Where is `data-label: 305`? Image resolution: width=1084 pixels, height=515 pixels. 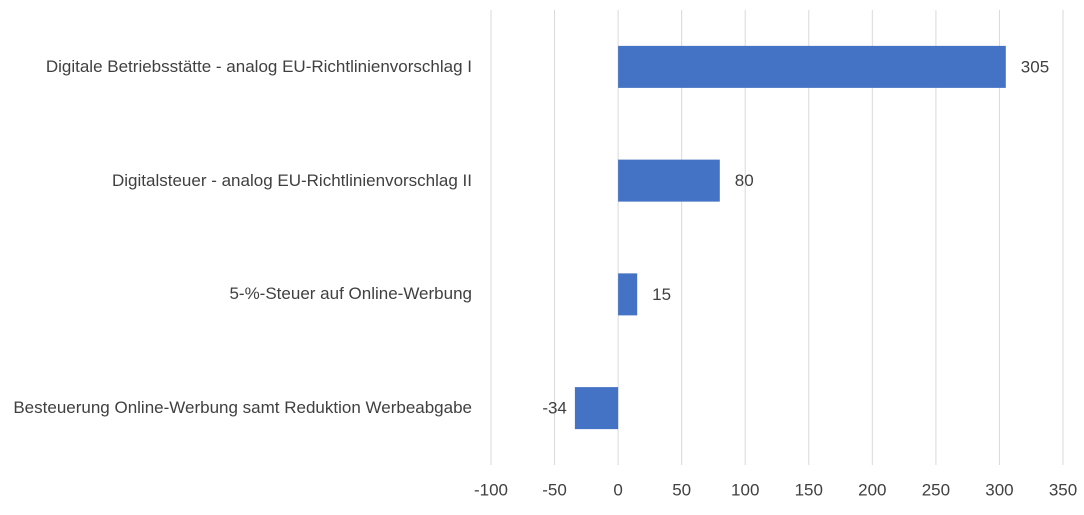 data-label: 305 is located at coordinates (1035, 66).